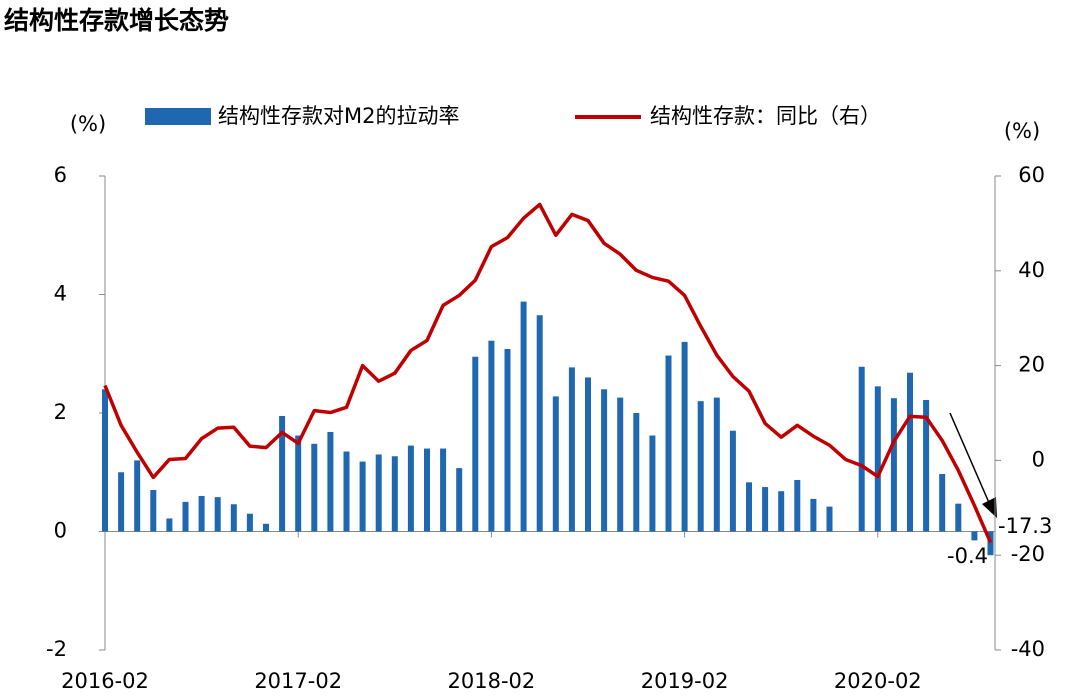 This screenshot has width=1080, height=698. What do you see at coordinates (1031, 175) in the screenshot?
I see `y2-tick-label: 60` at bounding box center [1031, 175].